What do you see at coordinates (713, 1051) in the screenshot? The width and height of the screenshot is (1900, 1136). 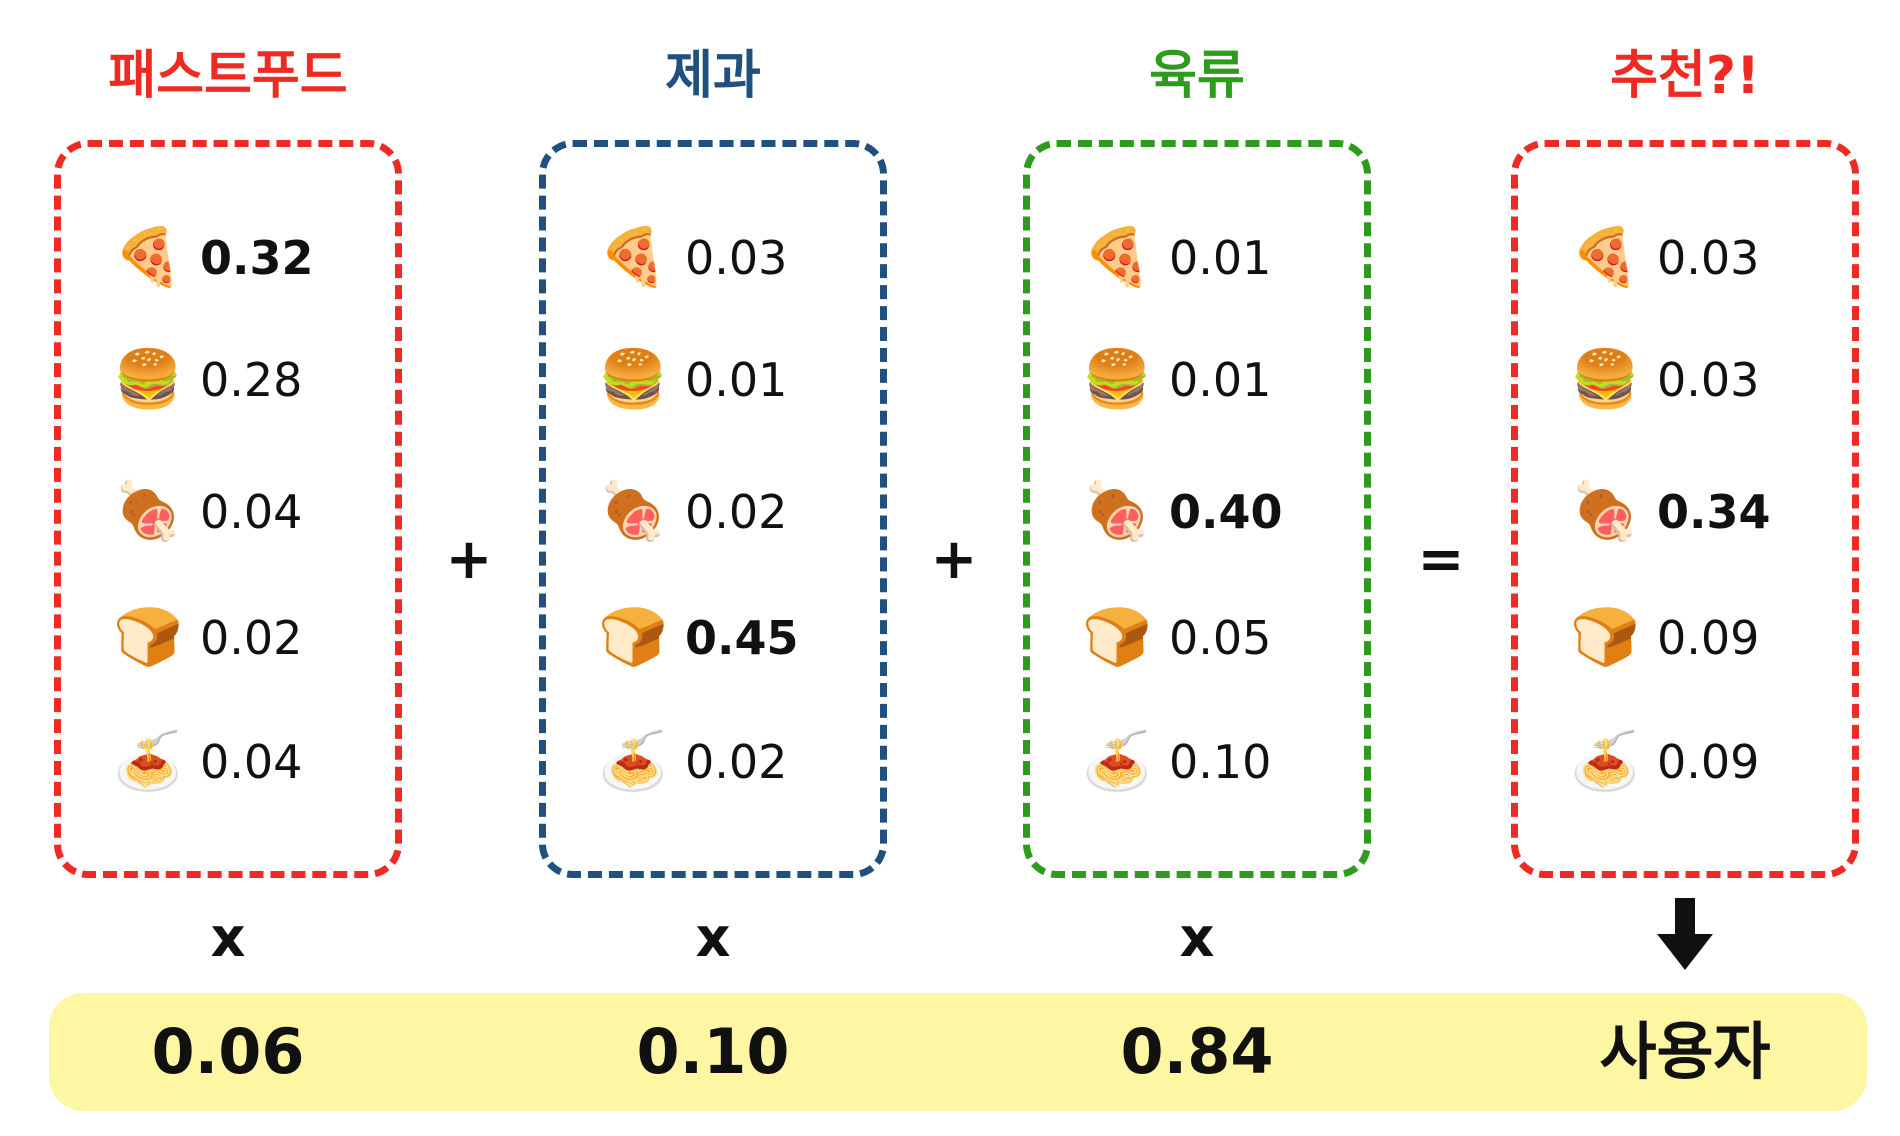 I see `column-weight: 0.10` at bounding box center [713, 1051].